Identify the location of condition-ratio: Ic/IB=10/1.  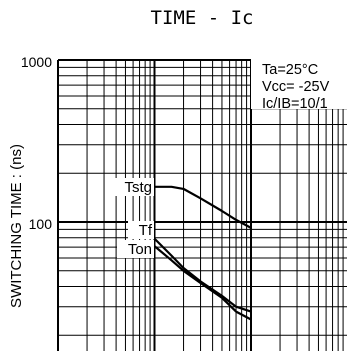
(295, 104).